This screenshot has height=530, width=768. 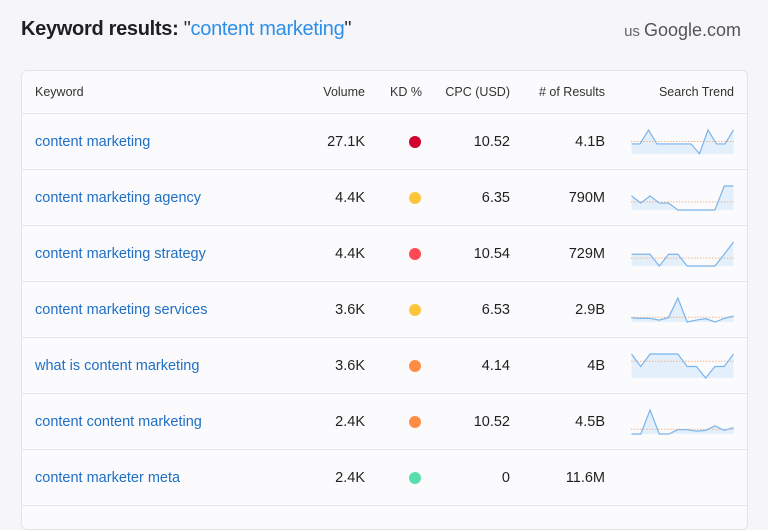 What do you see at coordinates (93, 141) in the screenshot?
I see `keyword-link: content marketing` at bounding box center [93, 141].